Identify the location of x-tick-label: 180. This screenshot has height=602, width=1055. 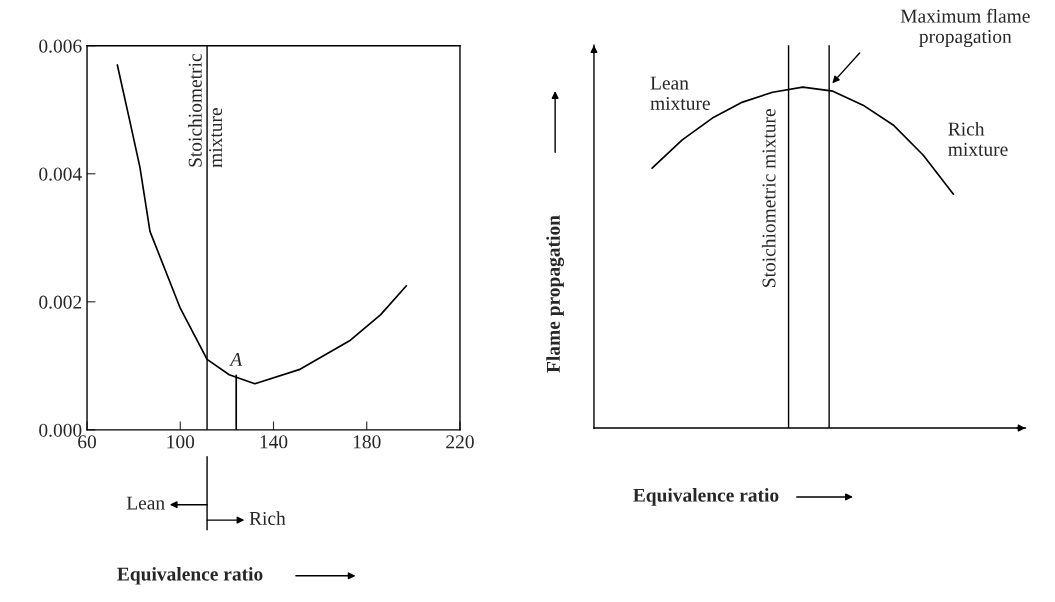
(367, 442).